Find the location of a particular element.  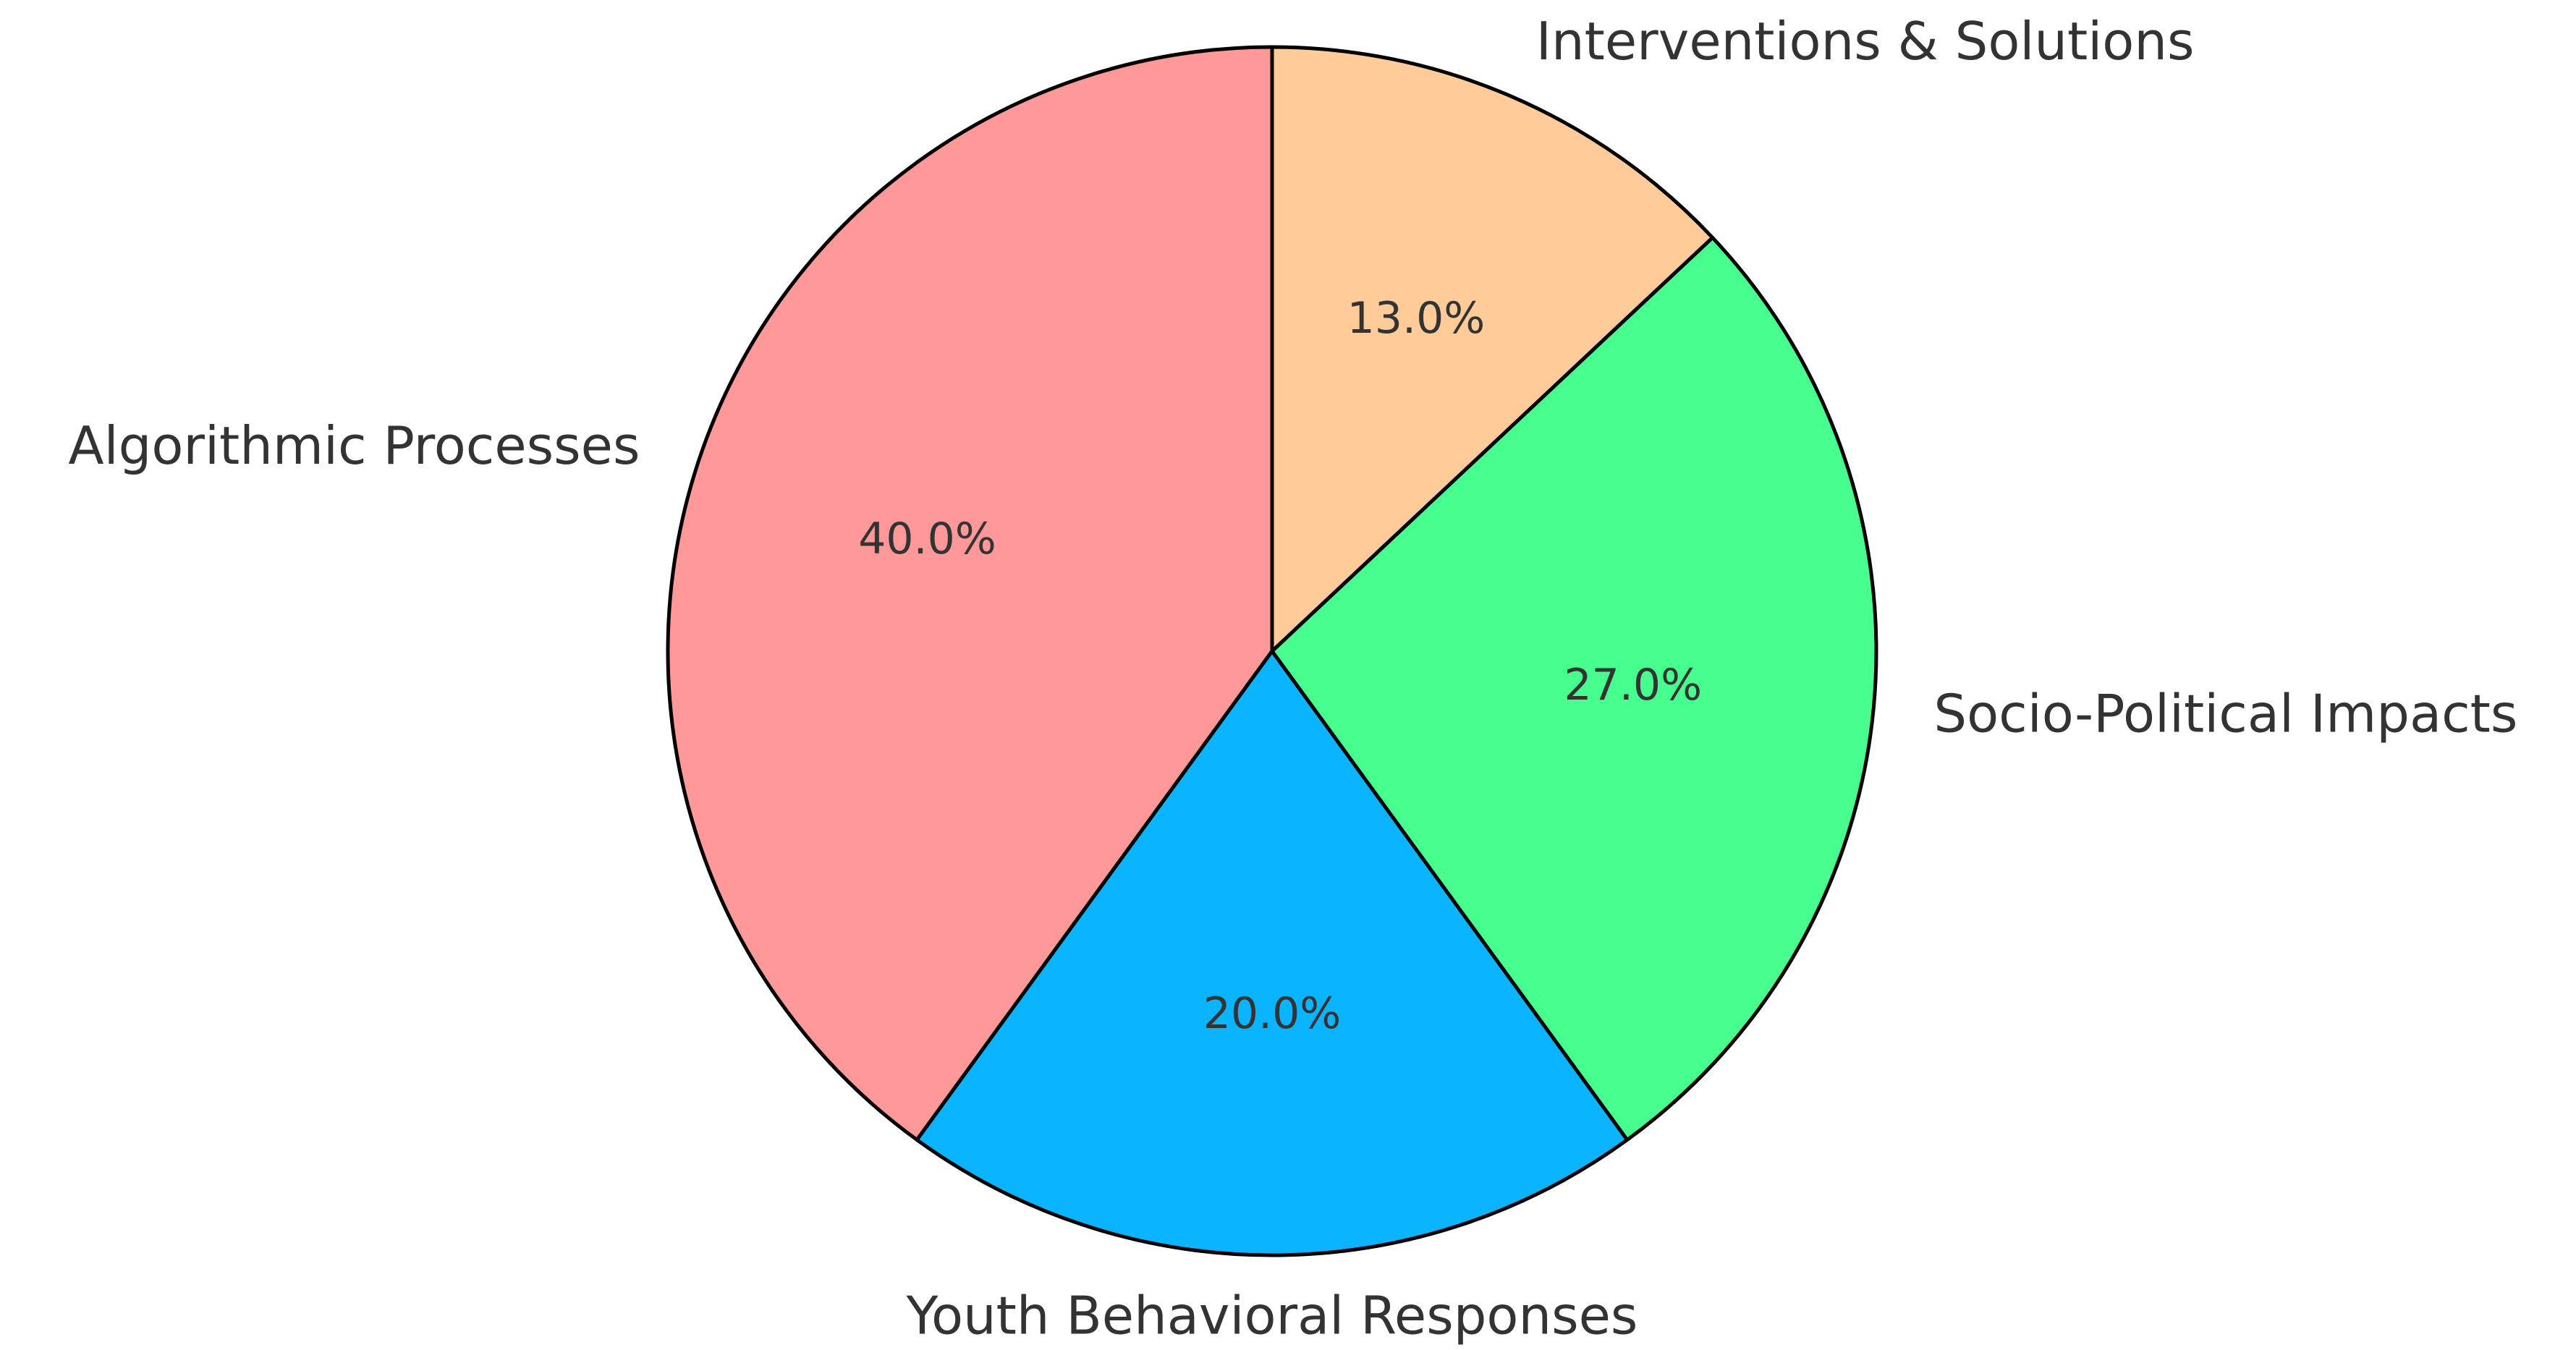

slice-interventions-and-solutions is located at coordinates (1492, 349).